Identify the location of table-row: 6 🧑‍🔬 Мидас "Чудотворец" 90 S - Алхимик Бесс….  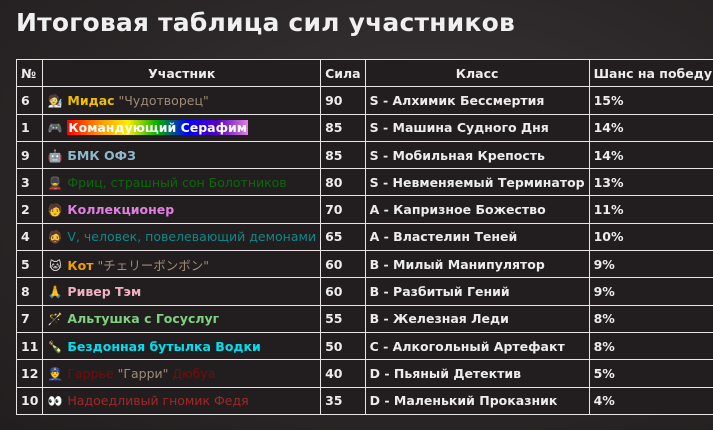
(364, 100).